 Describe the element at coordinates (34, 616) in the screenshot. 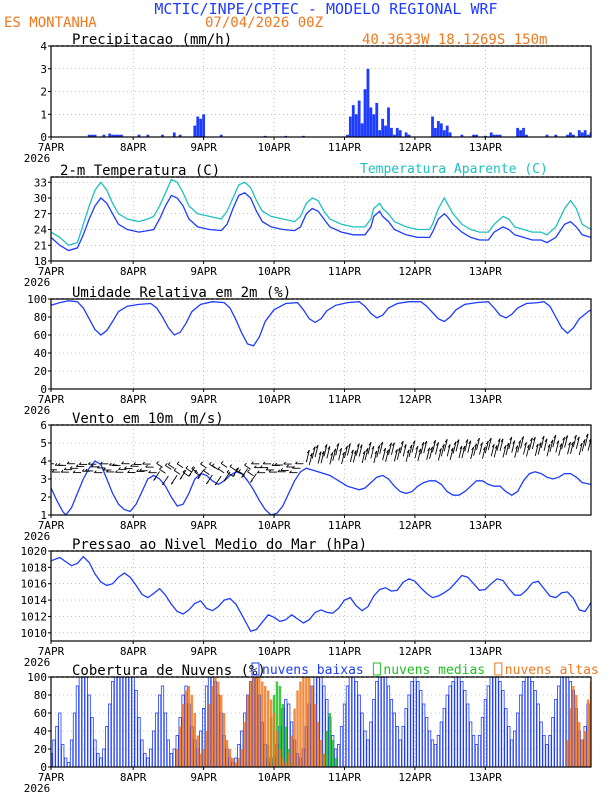

I see `y-tick-label: 1012` at that location.